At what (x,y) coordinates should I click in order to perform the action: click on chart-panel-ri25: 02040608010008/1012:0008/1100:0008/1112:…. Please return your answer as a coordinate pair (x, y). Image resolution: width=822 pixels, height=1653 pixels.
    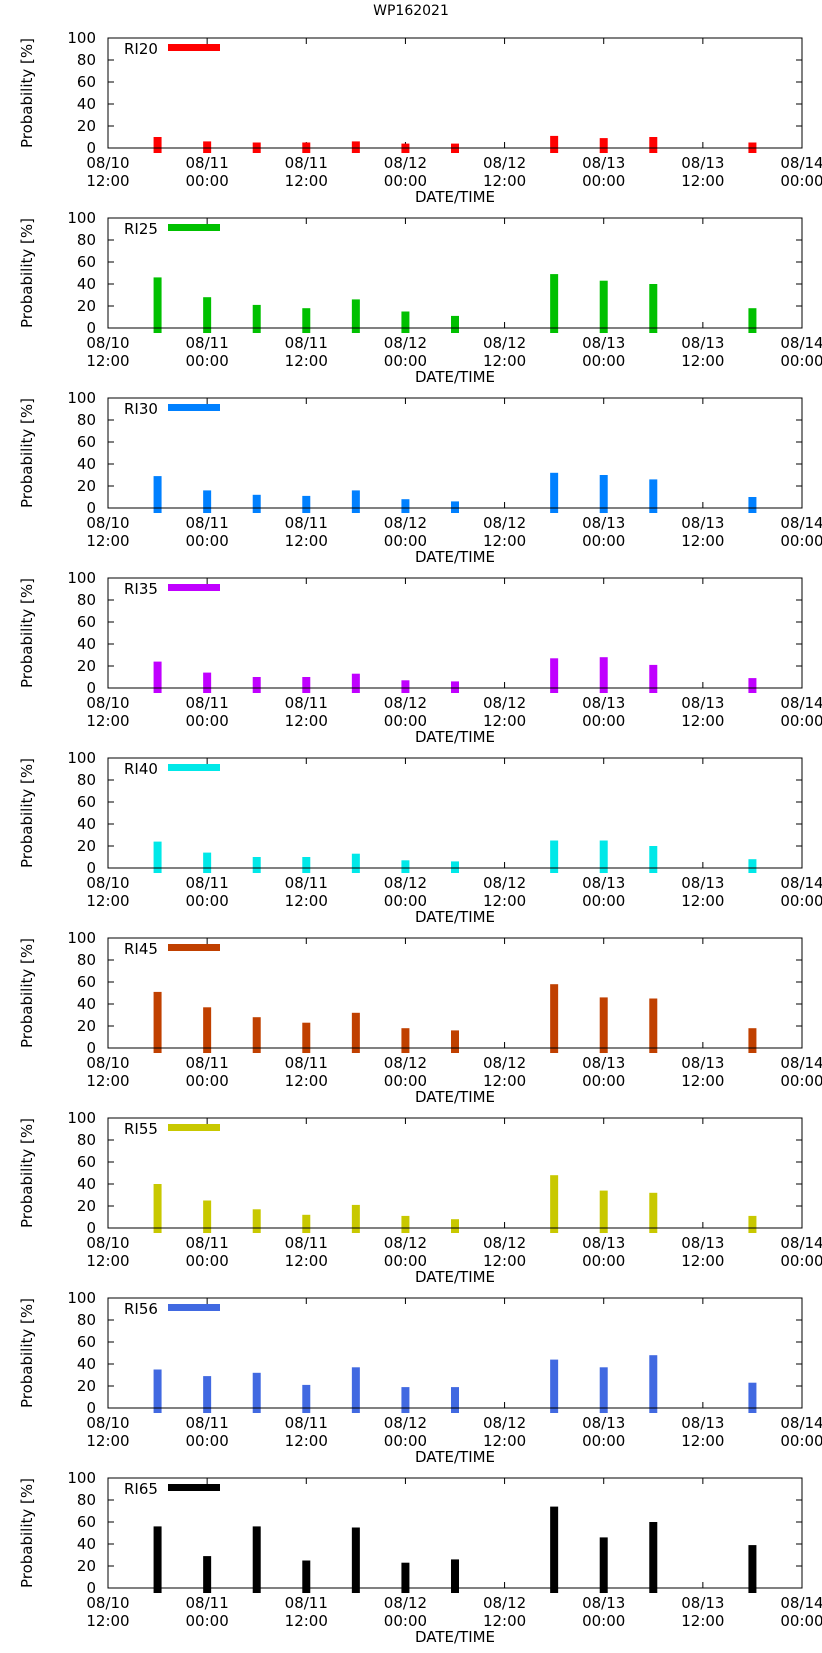
    Looking at the image, I should click on (420, 297).